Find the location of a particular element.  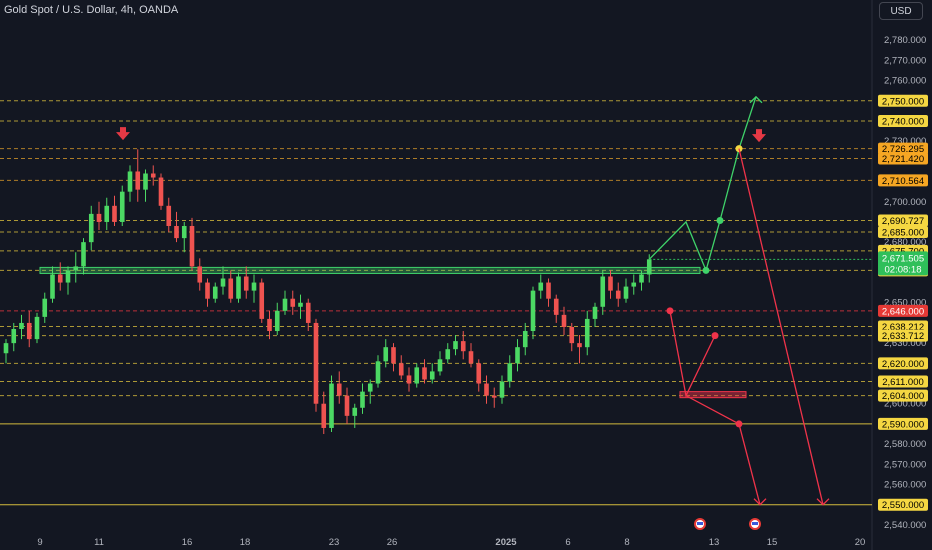

price-tag-label: 2,721.420 is located at coordinates (903, 159).